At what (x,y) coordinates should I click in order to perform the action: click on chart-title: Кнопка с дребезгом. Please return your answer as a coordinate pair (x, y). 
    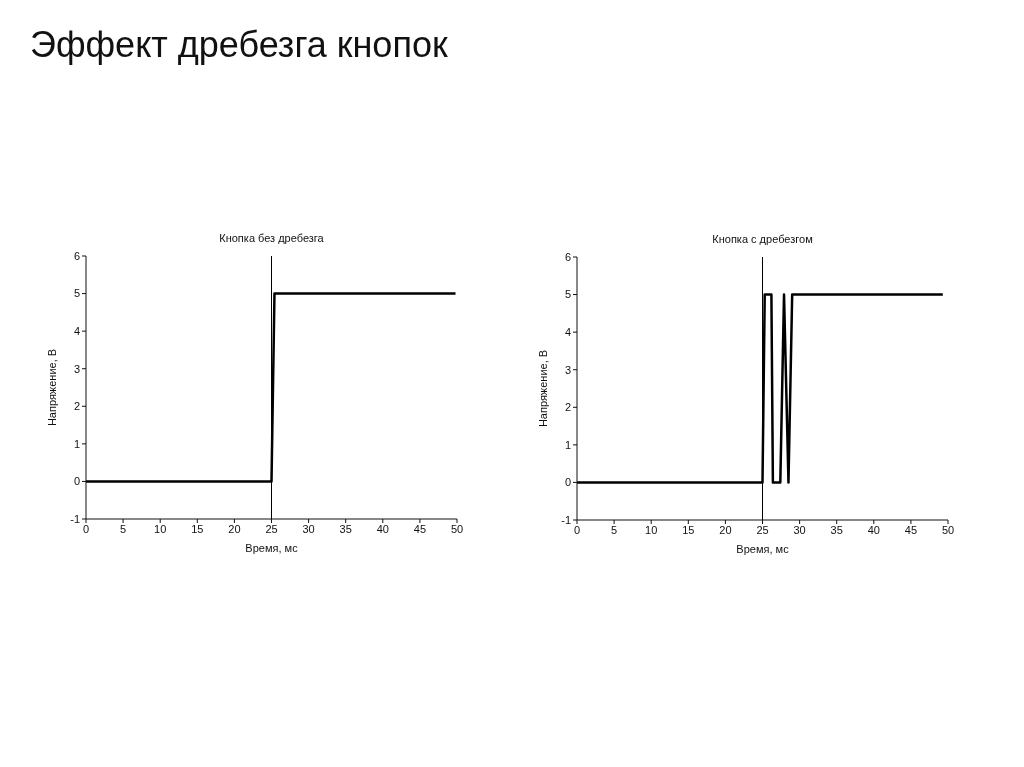
    Looking at the image, I should click on (762, 239).